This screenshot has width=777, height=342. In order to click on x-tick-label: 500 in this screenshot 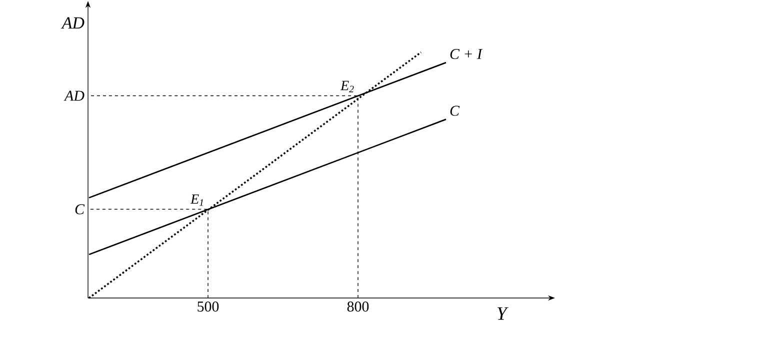, I will do `click(208, 307)`.